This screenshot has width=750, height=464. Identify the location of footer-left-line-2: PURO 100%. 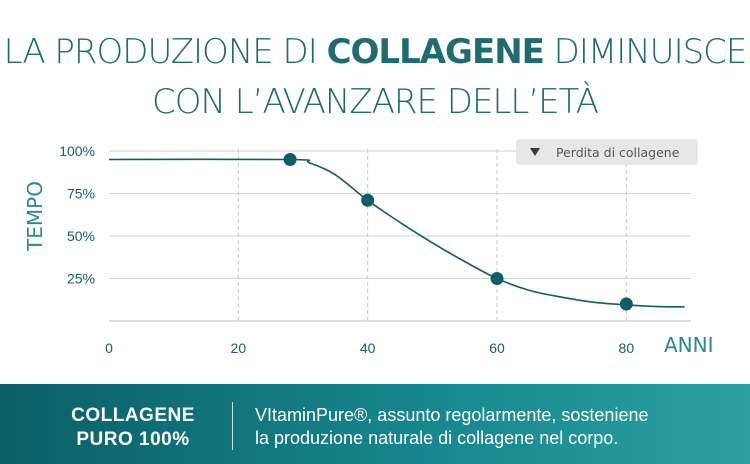
(133, 439).